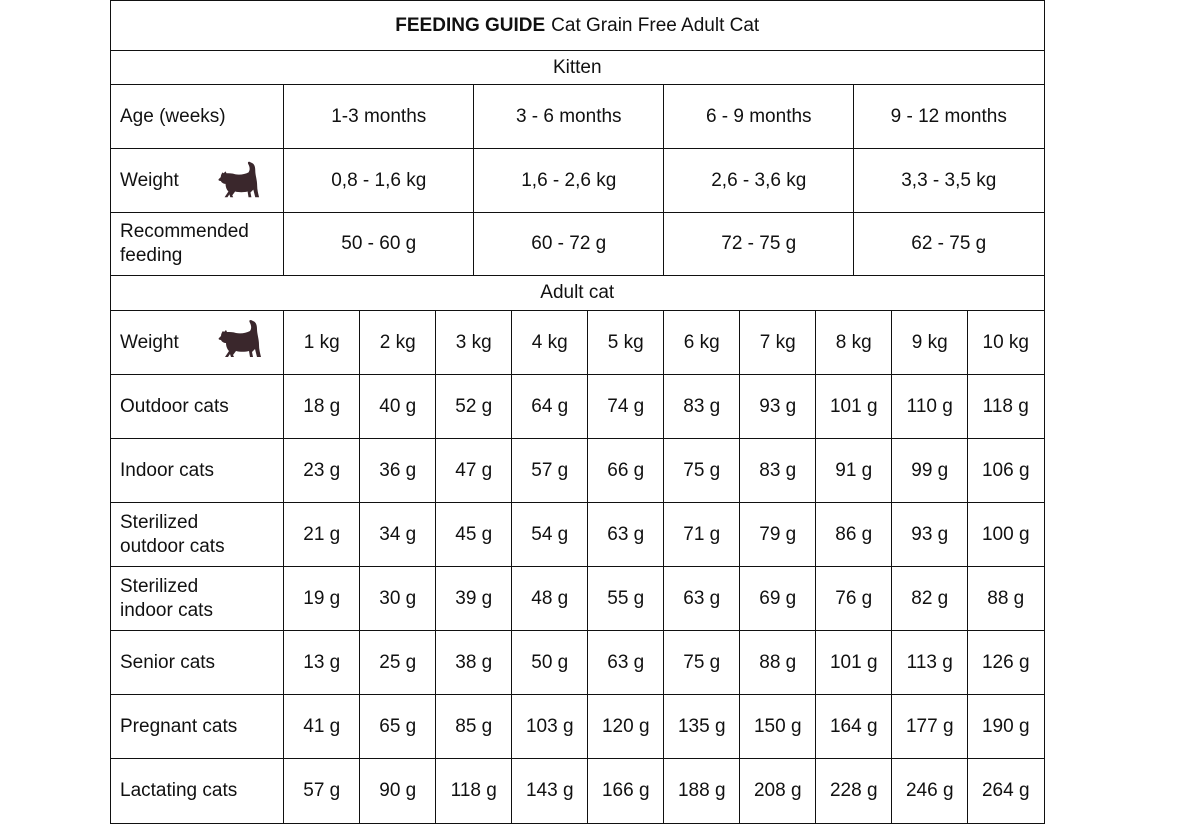  I want to click on cat-icon, so click(239, 338).